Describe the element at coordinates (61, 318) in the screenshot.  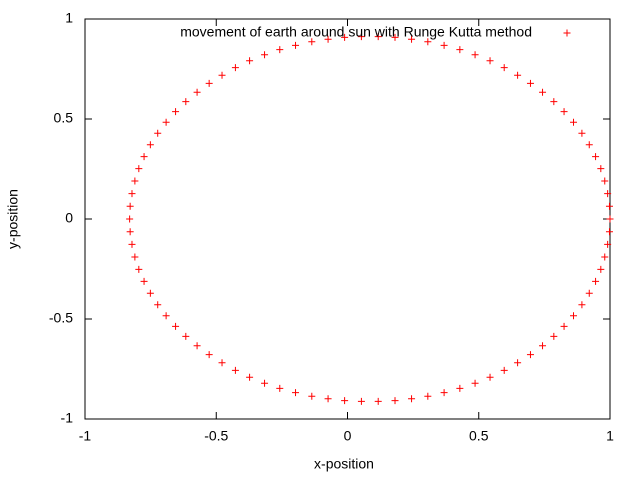
I see `y-tick-label: -0.5` at that location.